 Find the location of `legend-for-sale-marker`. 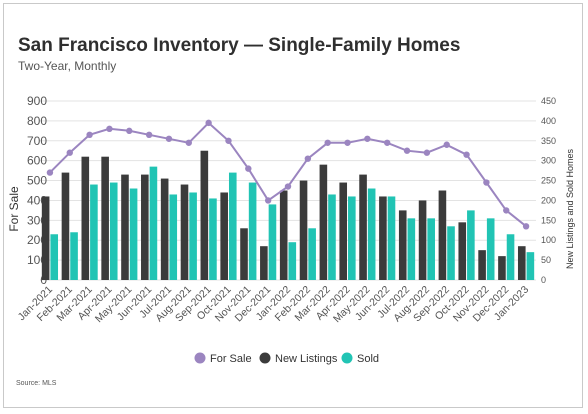

legend-for-sale-marker is located at coordinates (200, 358).